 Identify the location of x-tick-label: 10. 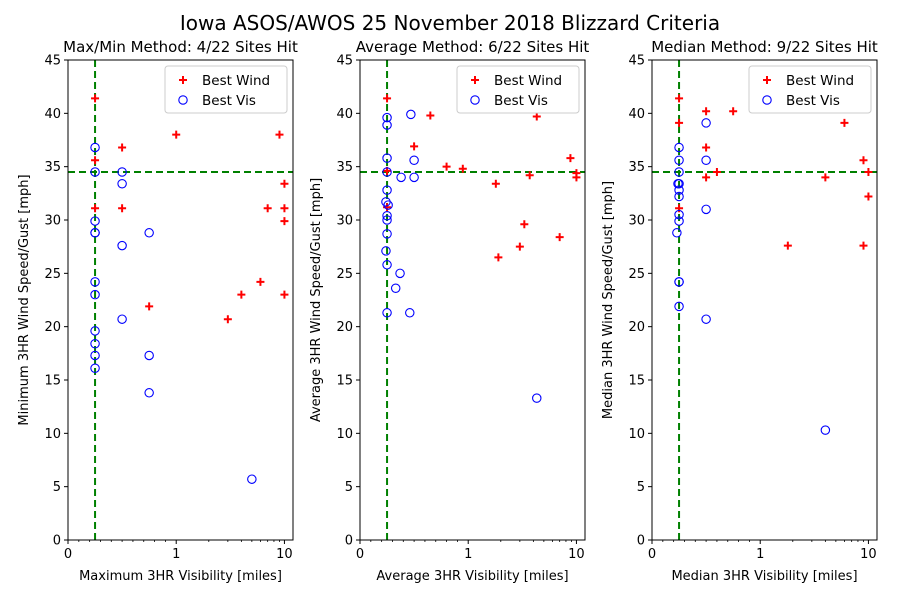
(576, 554).